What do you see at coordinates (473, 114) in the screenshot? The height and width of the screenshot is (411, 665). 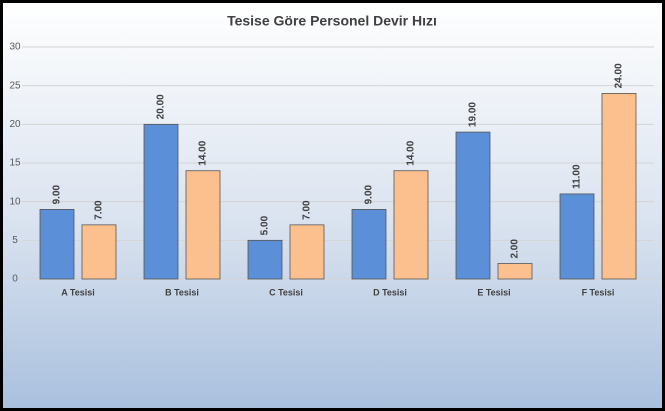 I see `value-label: 19.00` at bounding box center [473, 114].